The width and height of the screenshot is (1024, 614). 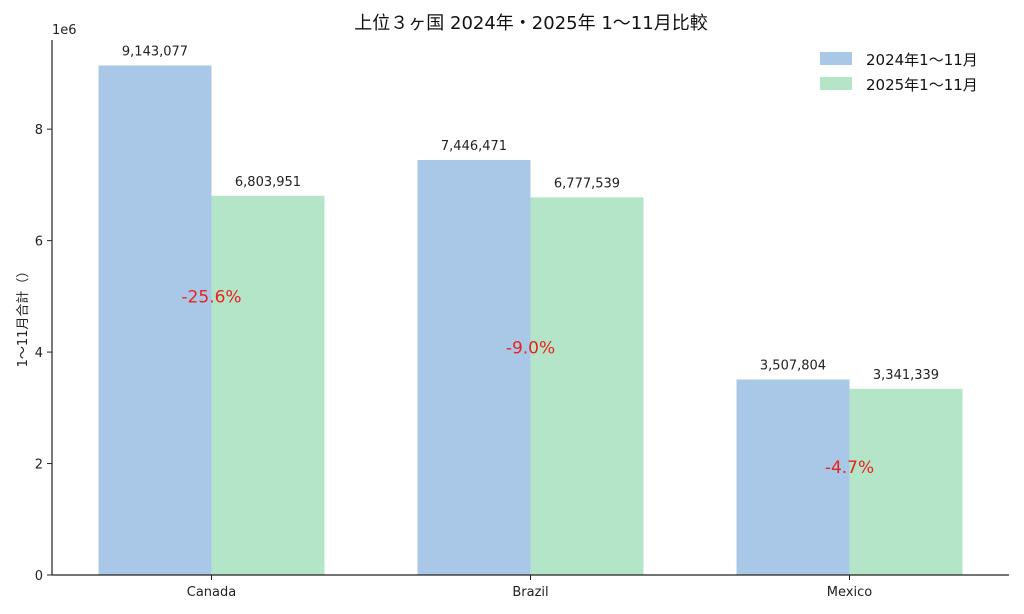 I want to click on legend-label-series-1: 2024年1〜11月, so click(x=922, y=60).